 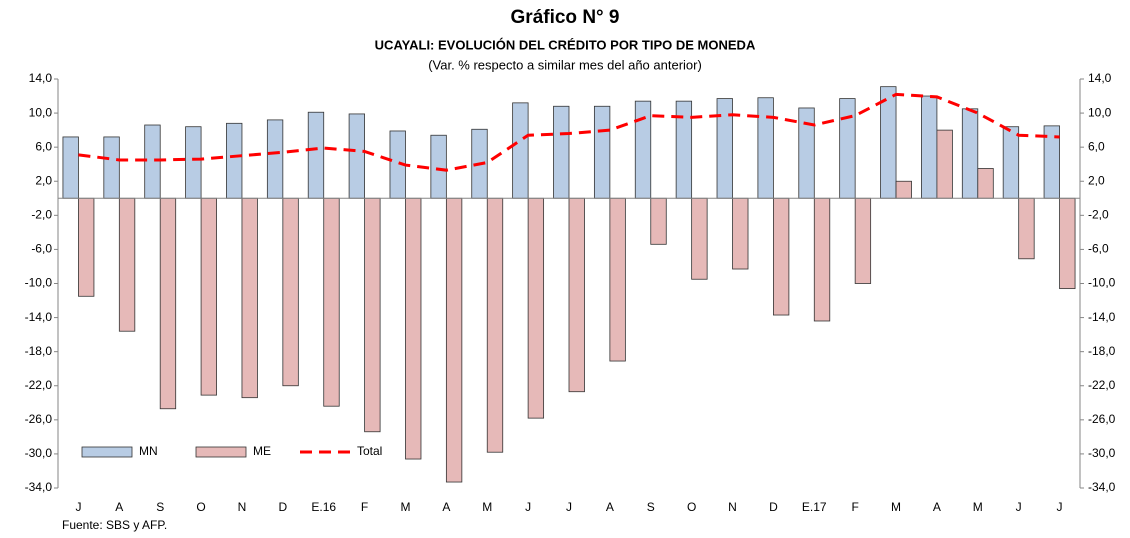 I want to click on y-tick-label-right: 6,0, so click(x=1096, y=146).